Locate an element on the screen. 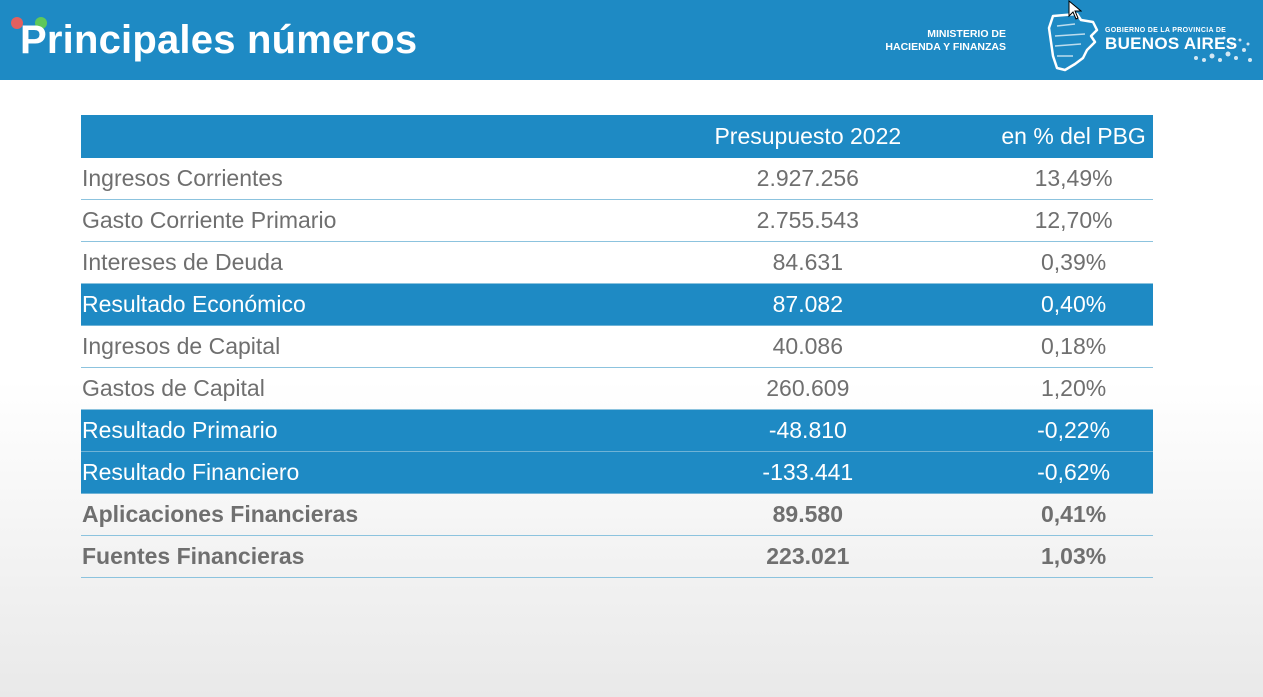  ministry-line-1: MINISTERIO DE is located at coordinates (966, 34).